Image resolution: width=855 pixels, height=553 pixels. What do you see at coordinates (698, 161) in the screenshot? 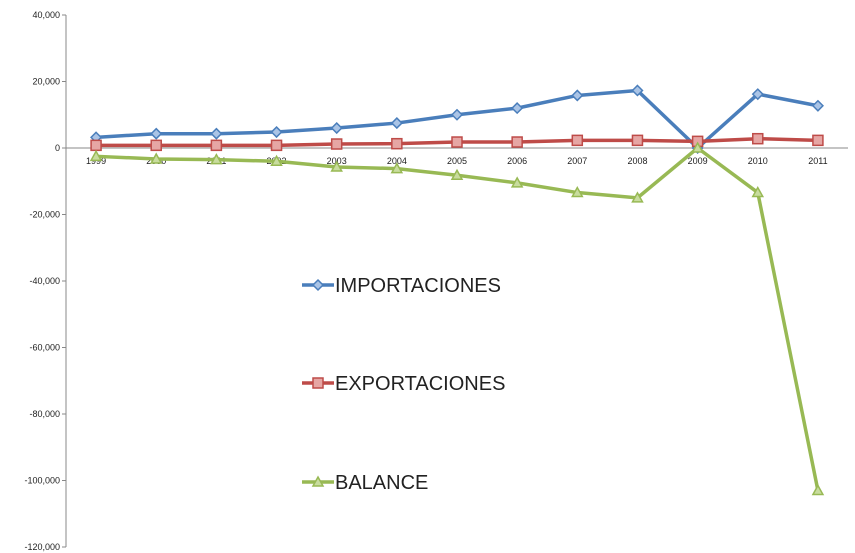
I see `x-tick-label: 2009` at bounding box center [698, 161].